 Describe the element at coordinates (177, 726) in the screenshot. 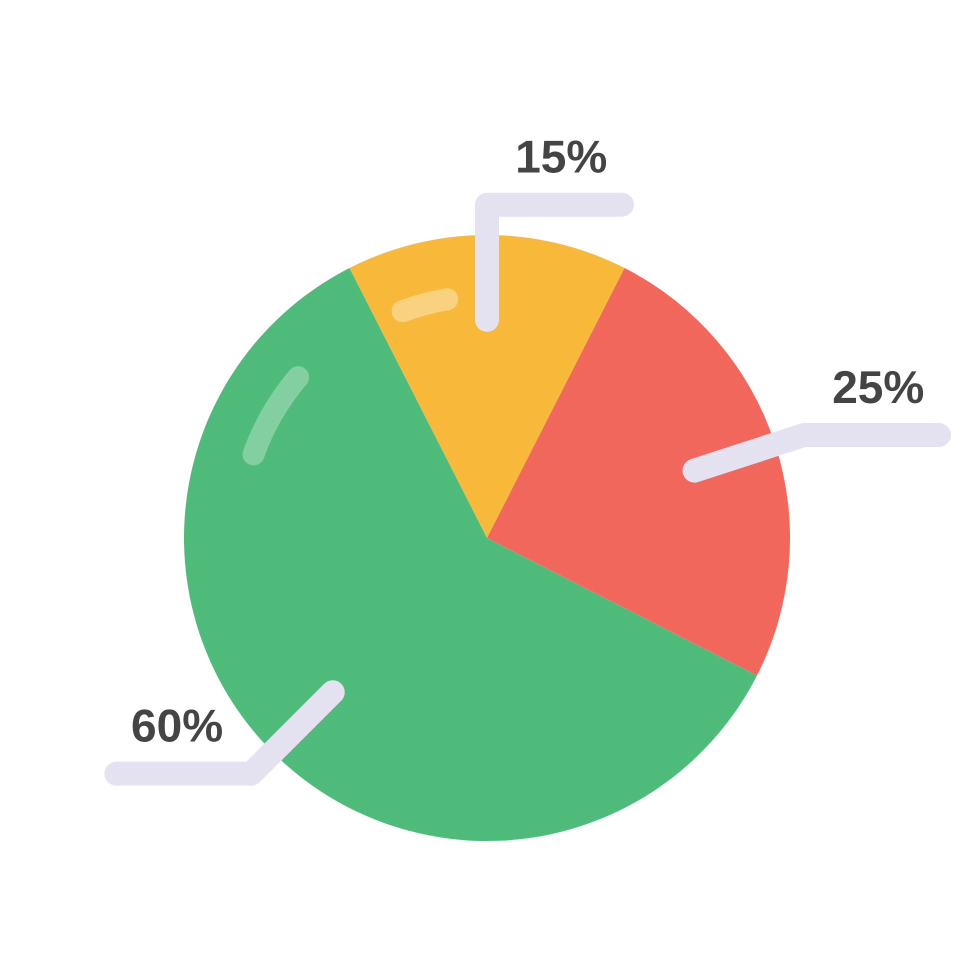

I see `data-label: 60%` at that location.